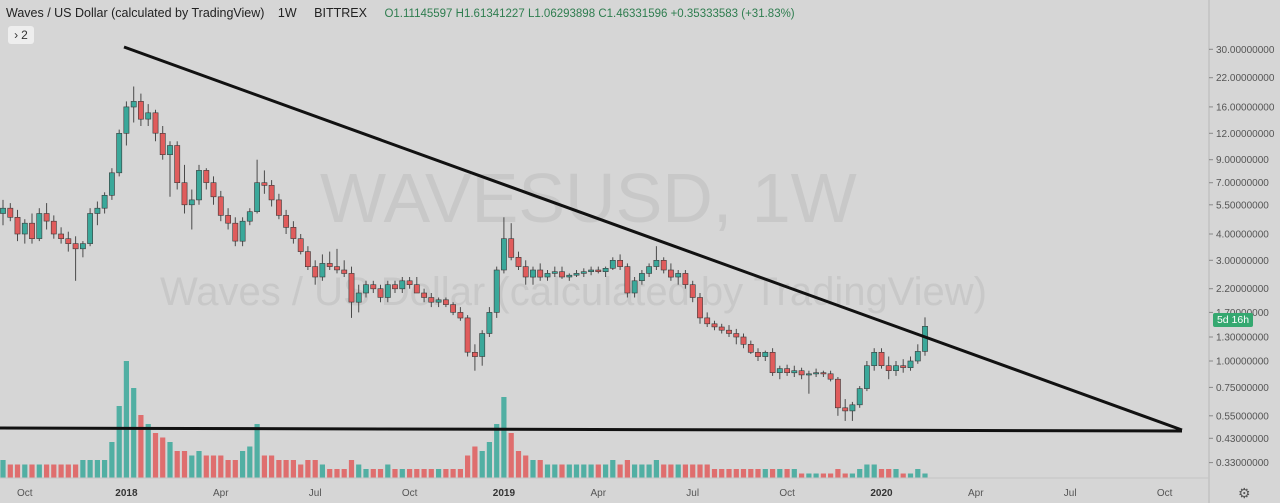 The image size is (1280, 503). I want to click on low-value: 1.06293898, so click(565, 14).